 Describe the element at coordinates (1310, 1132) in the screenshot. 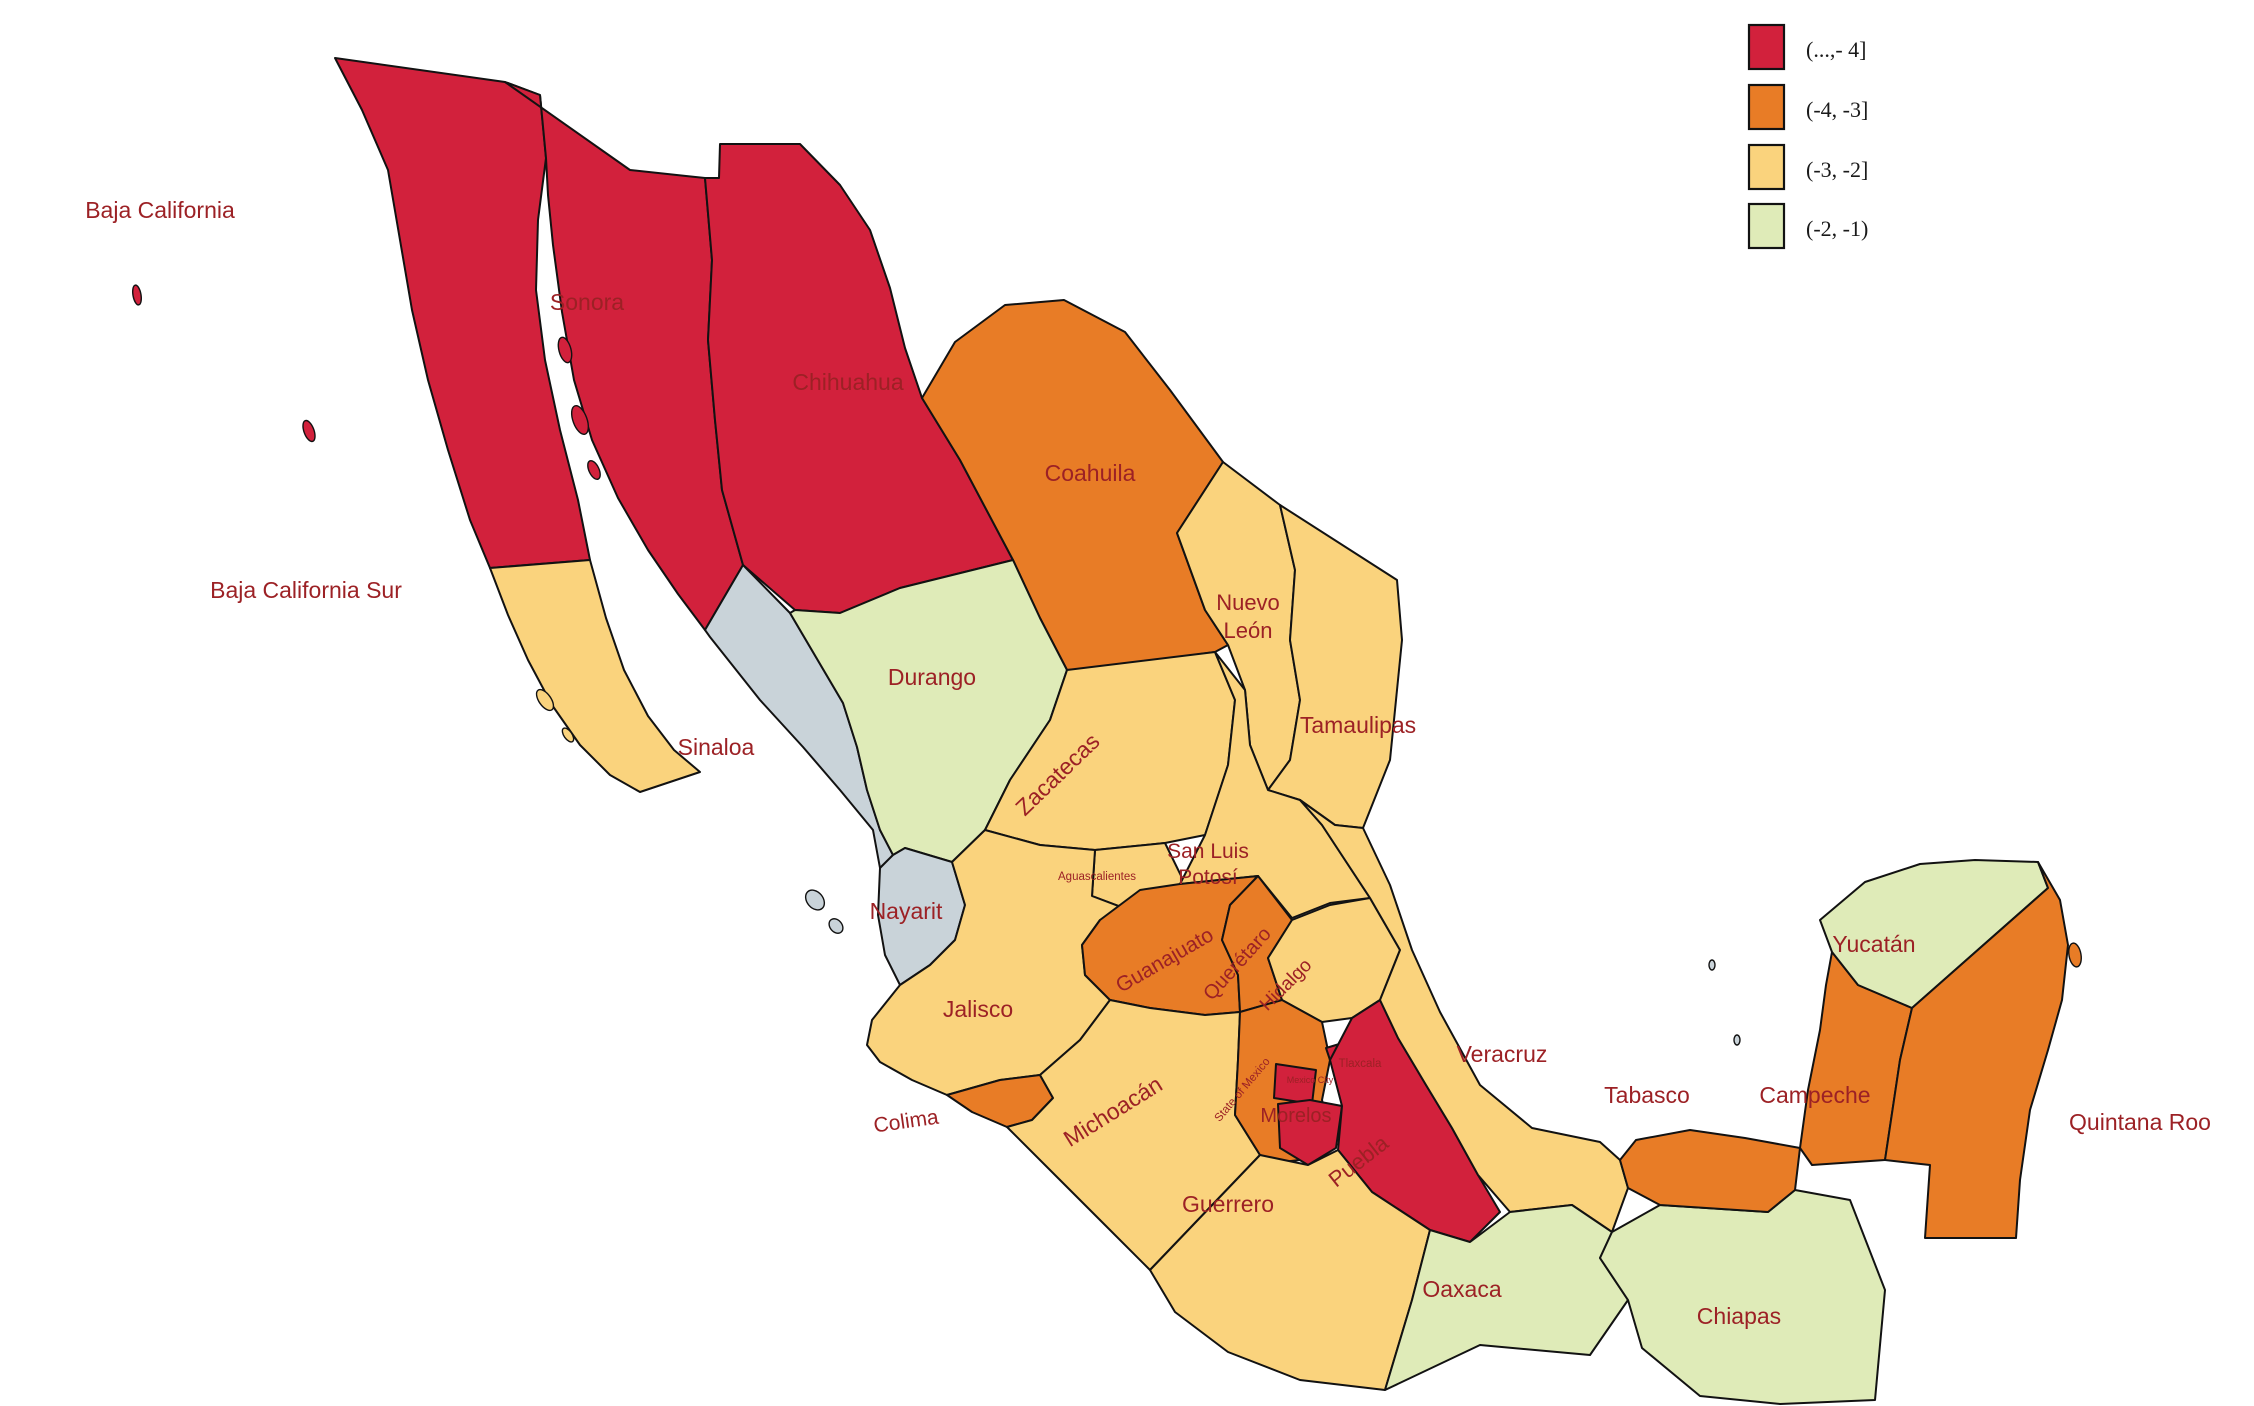

I see `state-morelos` at that location.